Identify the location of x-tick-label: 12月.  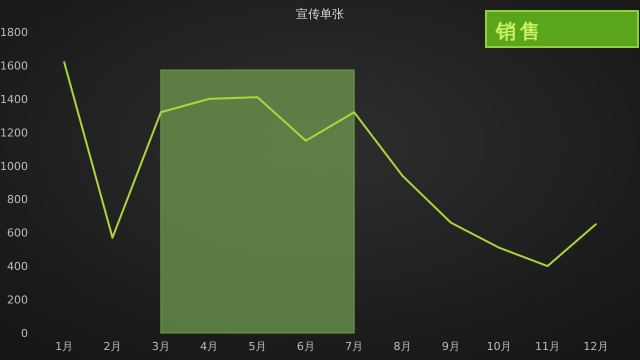
(595, 346).